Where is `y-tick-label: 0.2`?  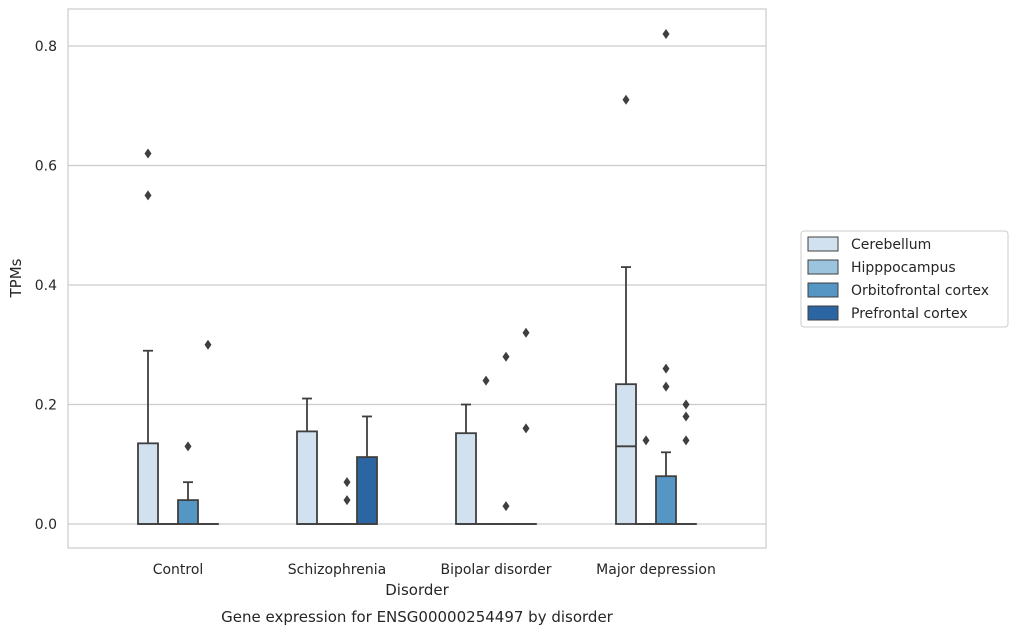
y-tick-label: 0.2 is located at coordinates (46, 406).